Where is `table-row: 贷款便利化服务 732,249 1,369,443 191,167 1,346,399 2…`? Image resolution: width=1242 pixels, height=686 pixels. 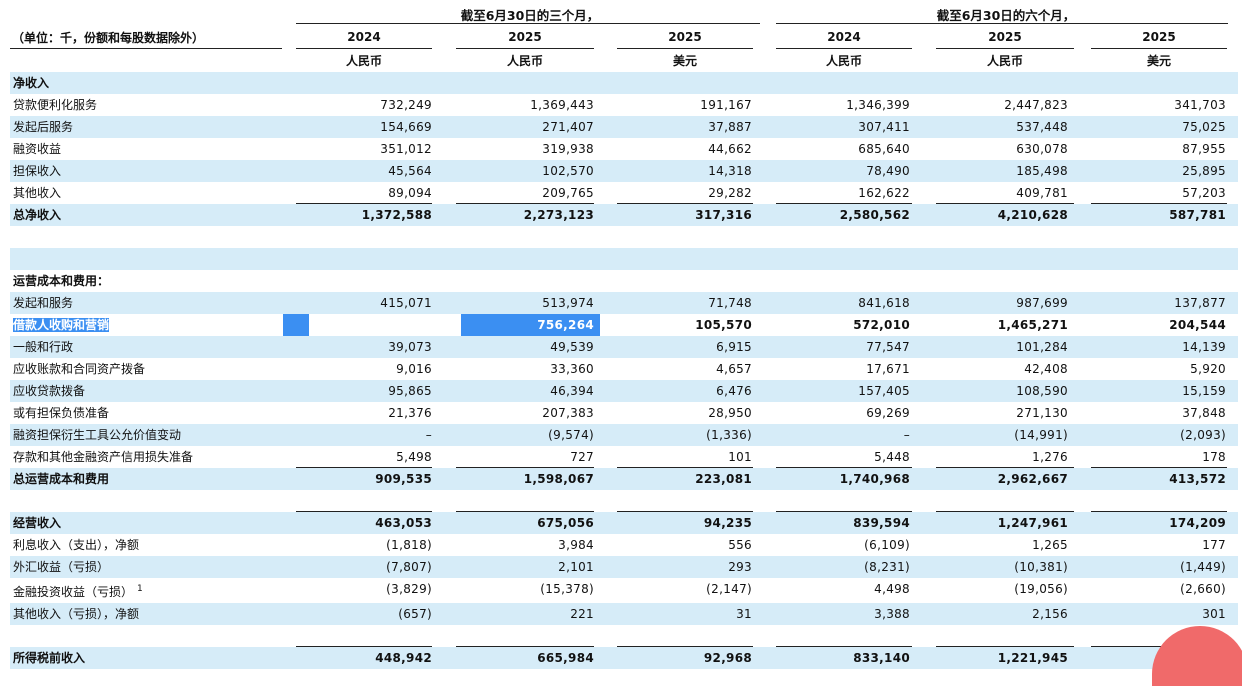 table-row: 贷款便利化服务 732,249 1,369,443 191,167 1,346,399 2… is located at coordinates (624, 105).